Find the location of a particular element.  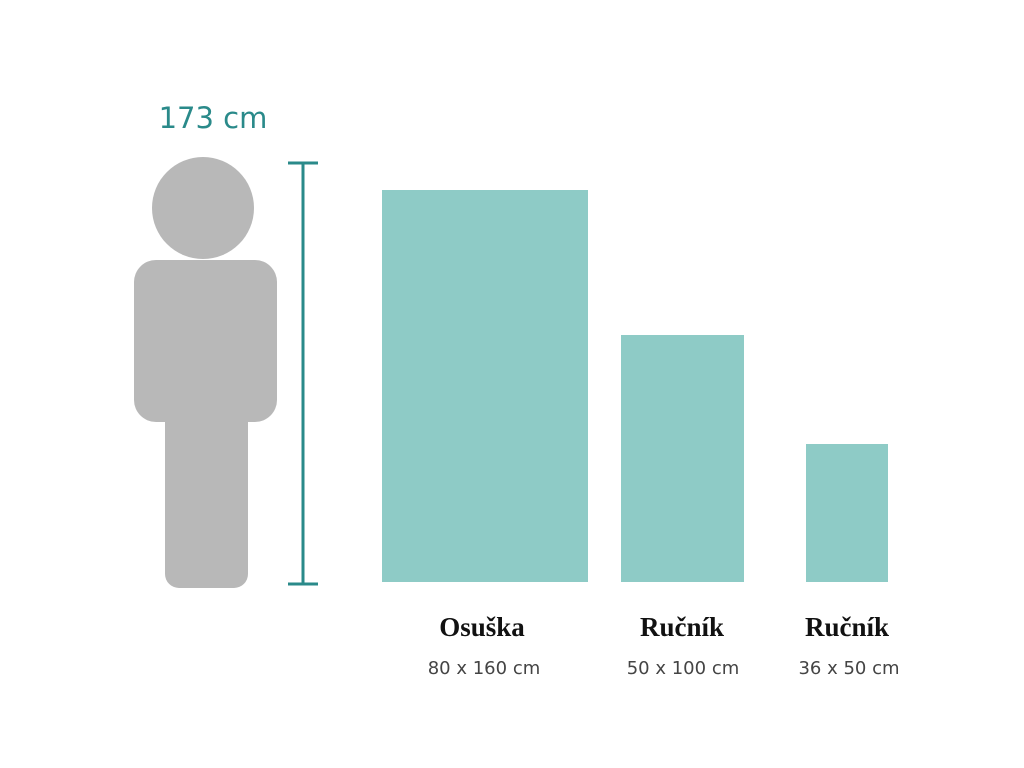

towel-large is located at coordinates (485, 386).